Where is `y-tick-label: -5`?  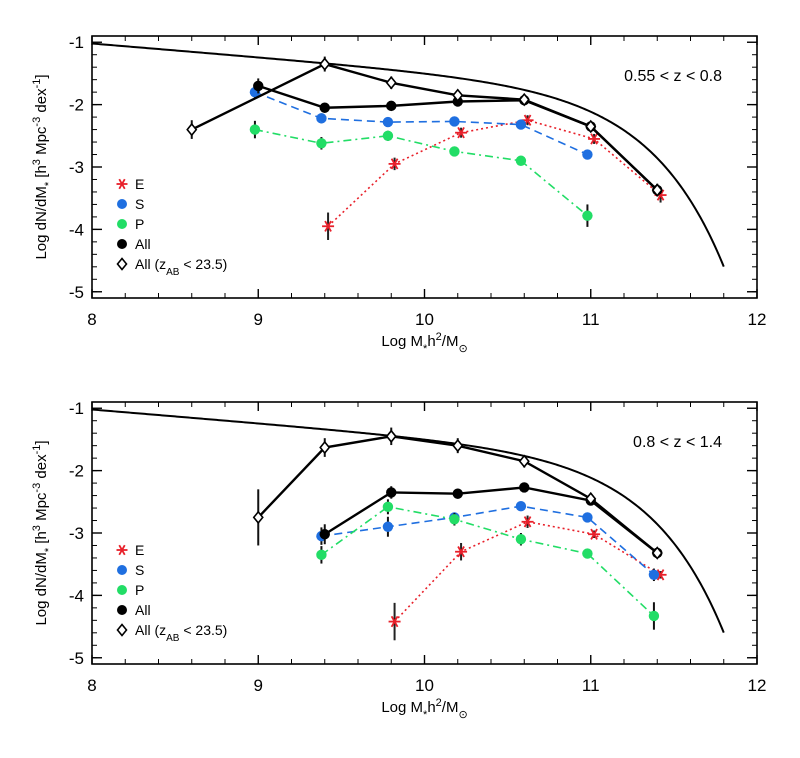
y-tick-label: -5 is located at coordinates (76, 292).